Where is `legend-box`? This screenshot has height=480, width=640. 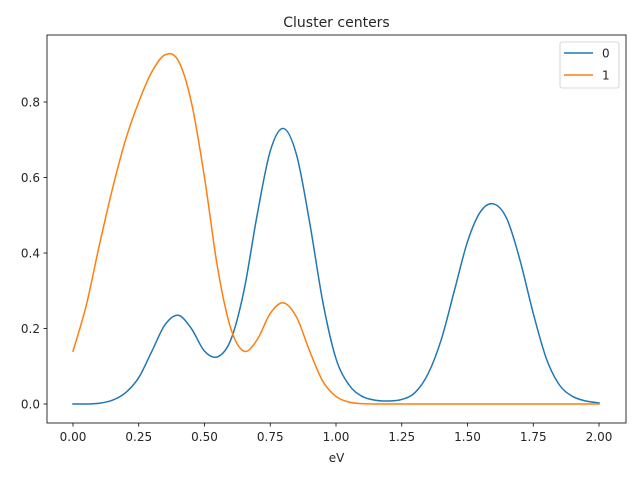
legend-box is located at coordinates (589, 65).